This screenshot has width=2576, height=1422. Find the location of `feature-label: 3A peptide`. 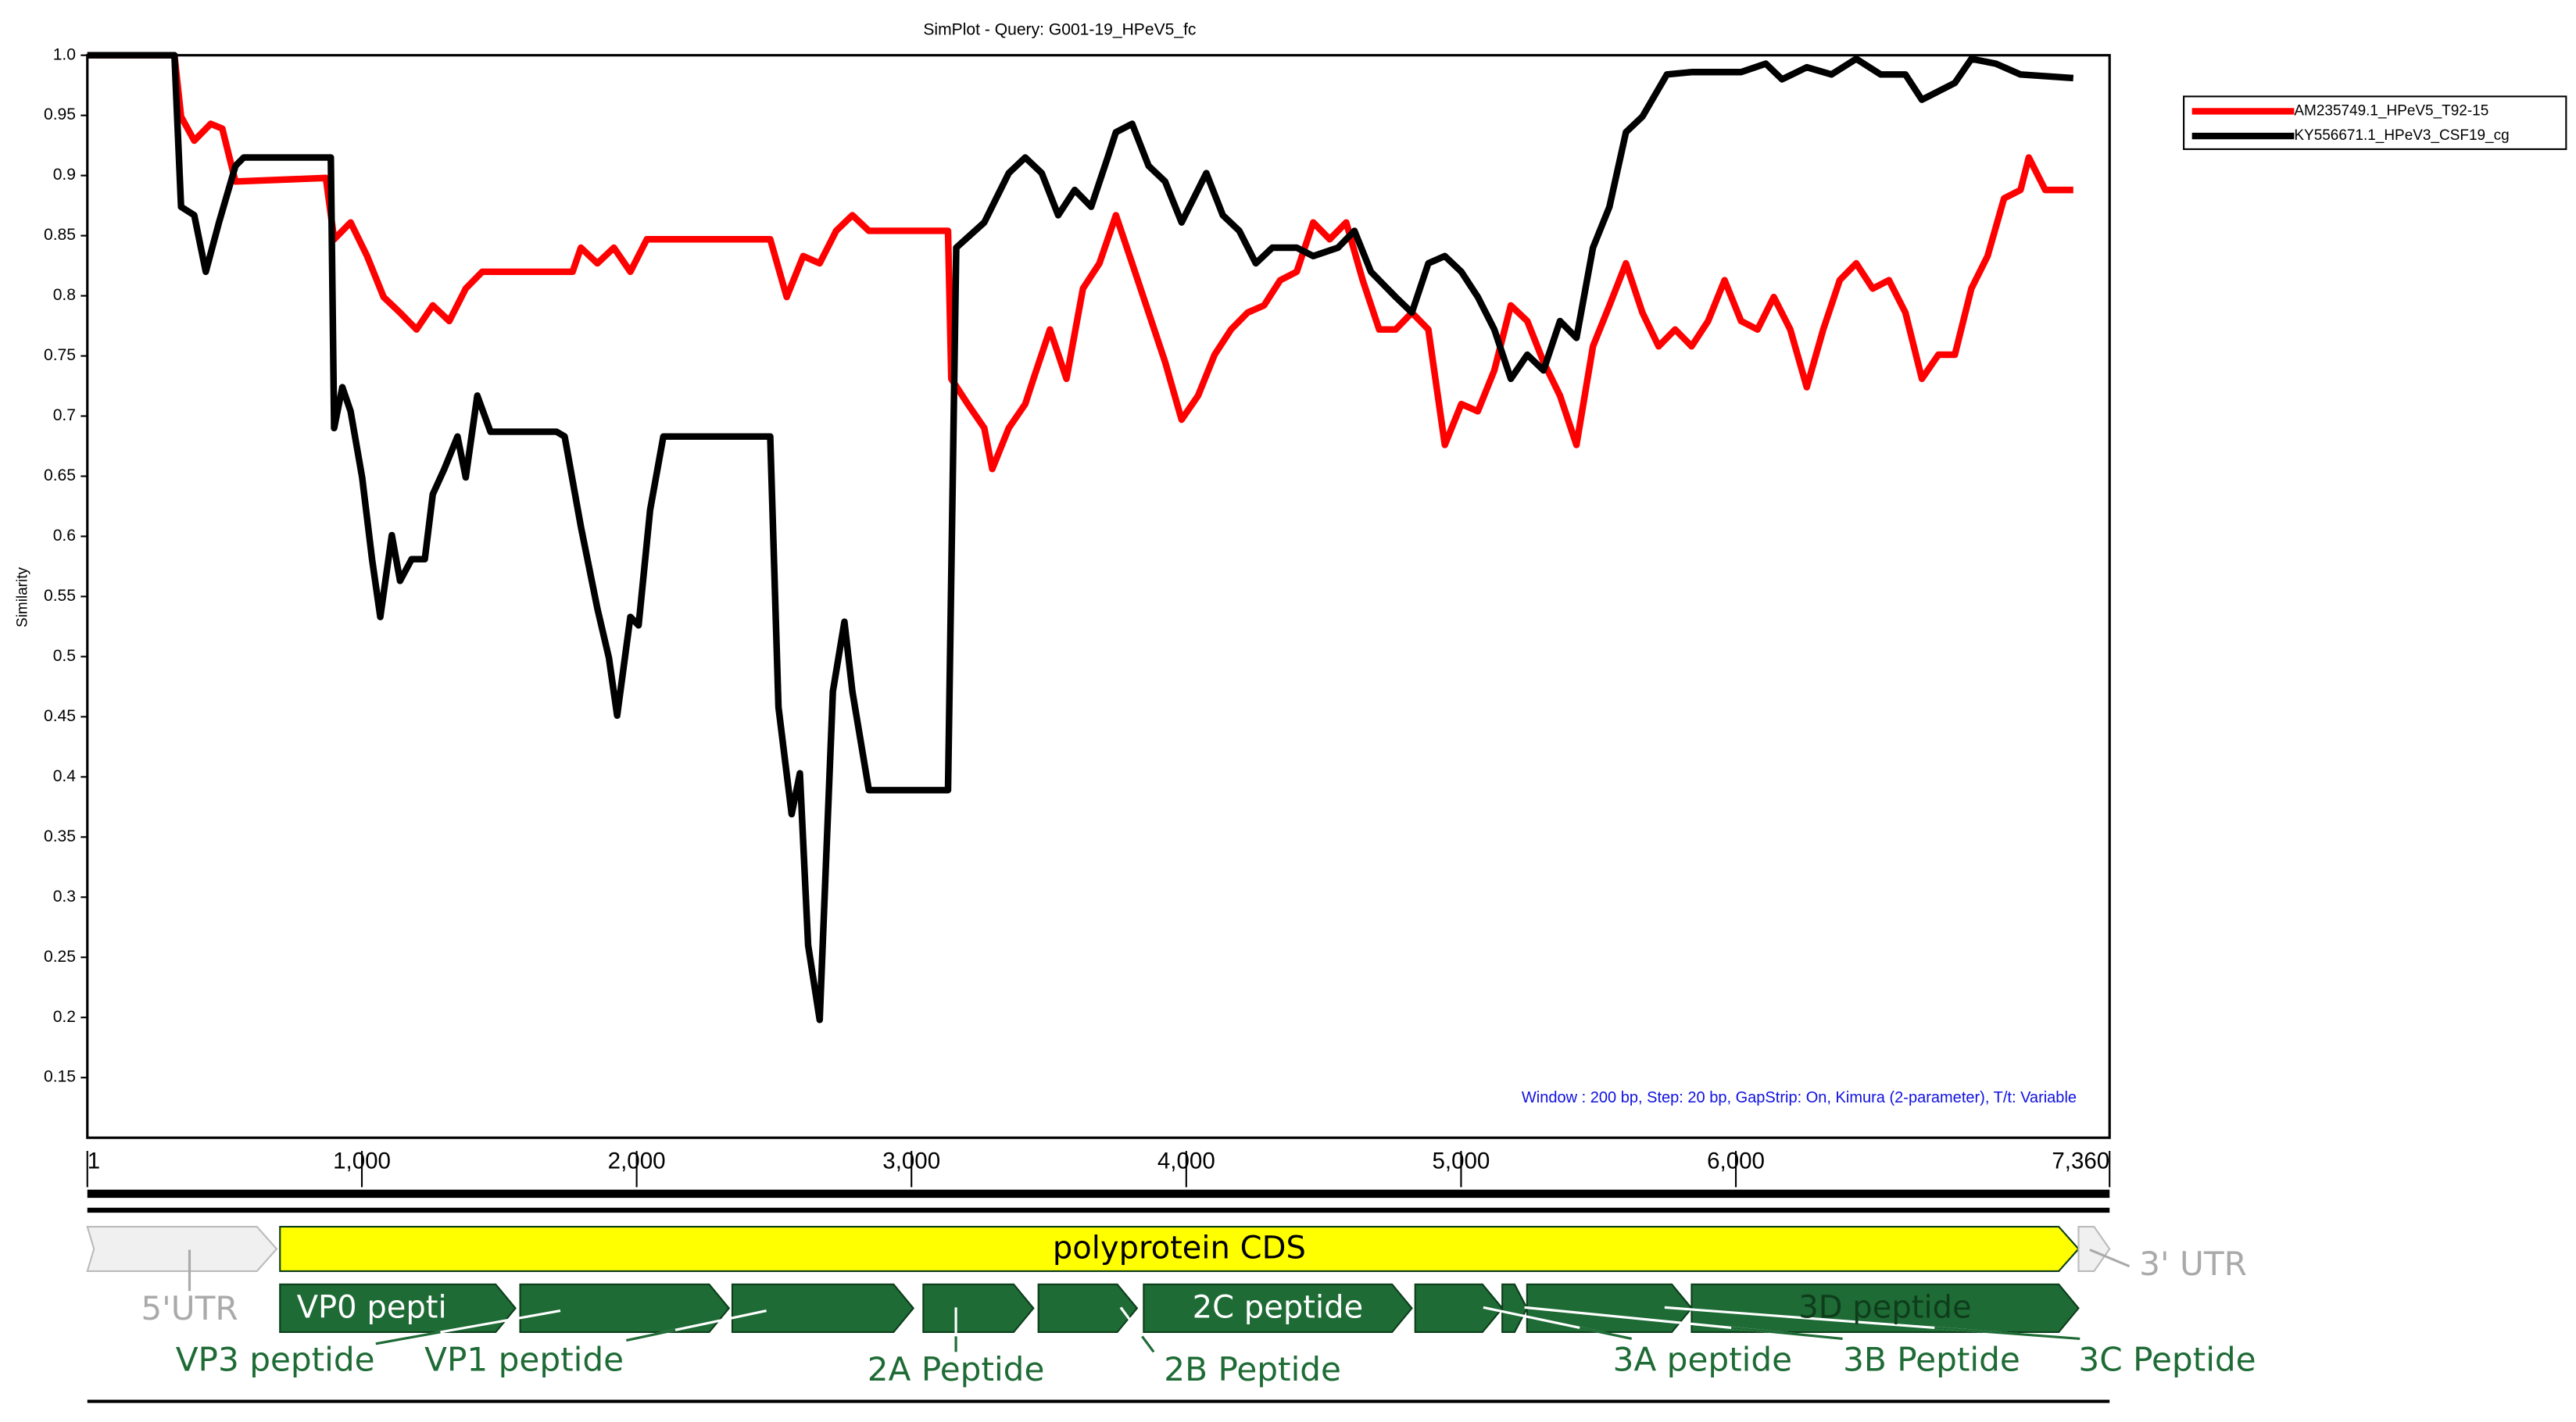

feature-label: 3A peptide is located at coordinates (1702, 1359).